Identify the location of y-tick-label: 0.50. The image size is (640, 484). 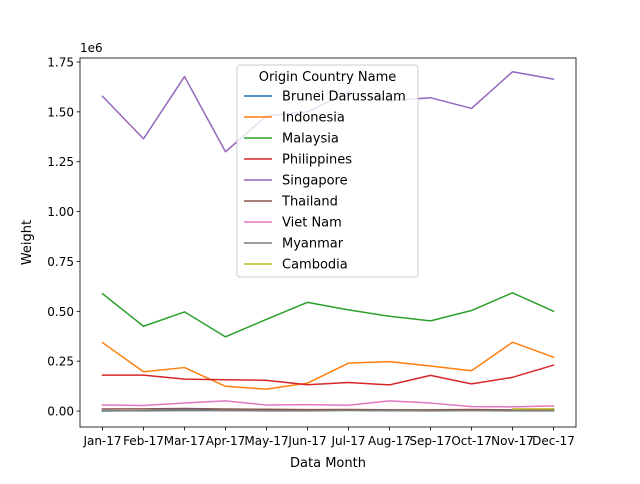
(60, 312).